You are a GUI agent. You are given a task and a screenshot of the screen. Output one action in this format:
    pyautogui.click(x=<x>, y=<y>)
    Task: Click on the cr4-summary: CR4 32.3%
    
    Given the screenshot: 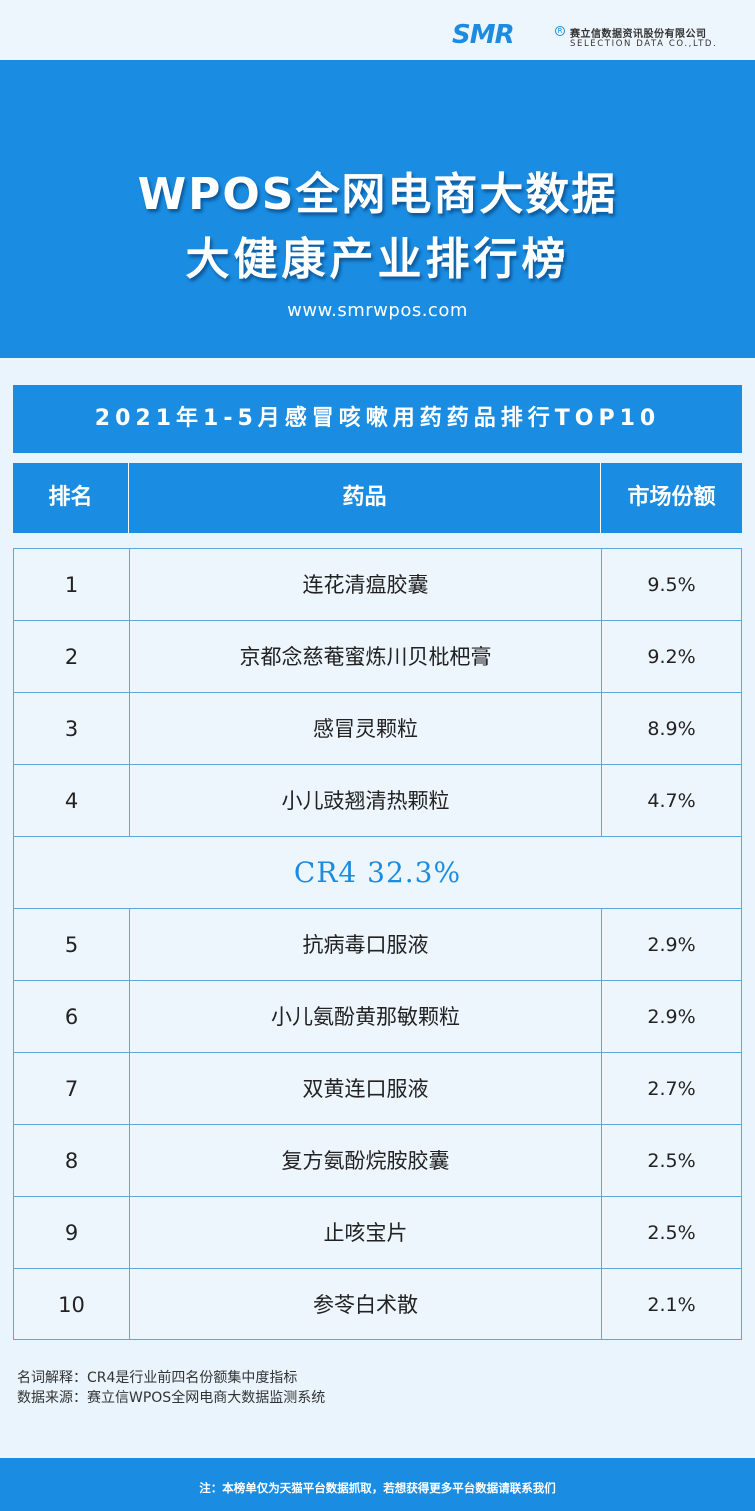 What is the action you would take?
    pyautogui.click(x=377, y=873)
    